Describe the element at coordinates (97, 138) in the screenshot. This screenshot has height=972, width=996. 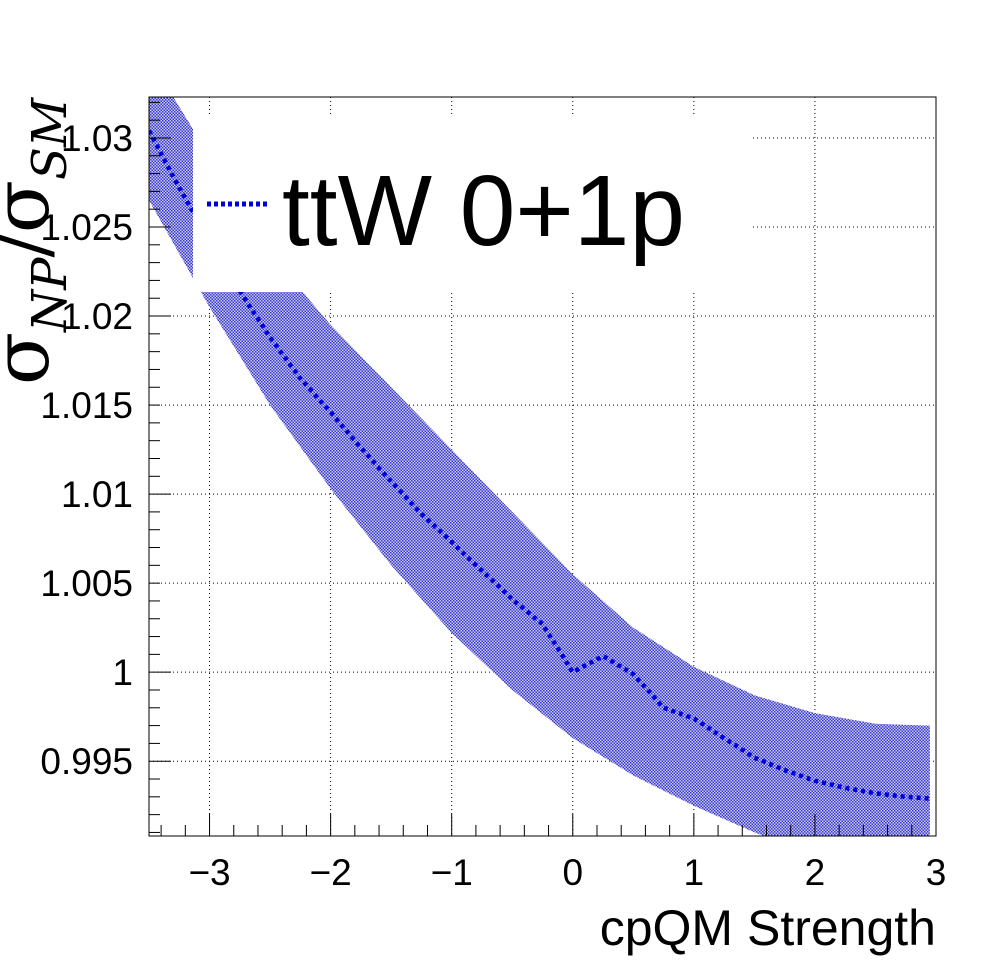
I see `y-tick-label-7: 1.03` at that location.